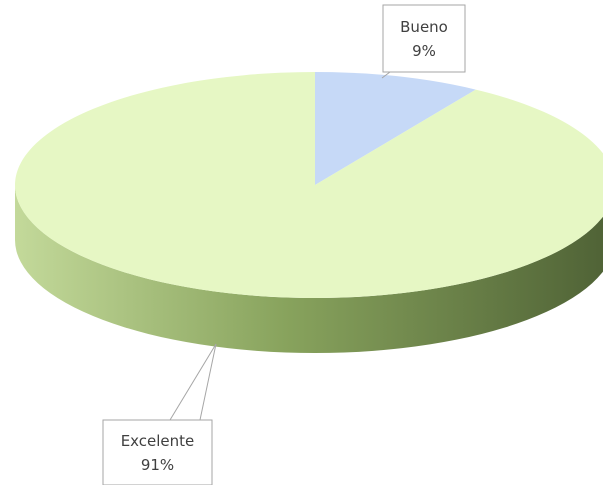 The width and height of the screenshot is (603, 485). I want to click on category-label: Excelente, so click(158, 441).